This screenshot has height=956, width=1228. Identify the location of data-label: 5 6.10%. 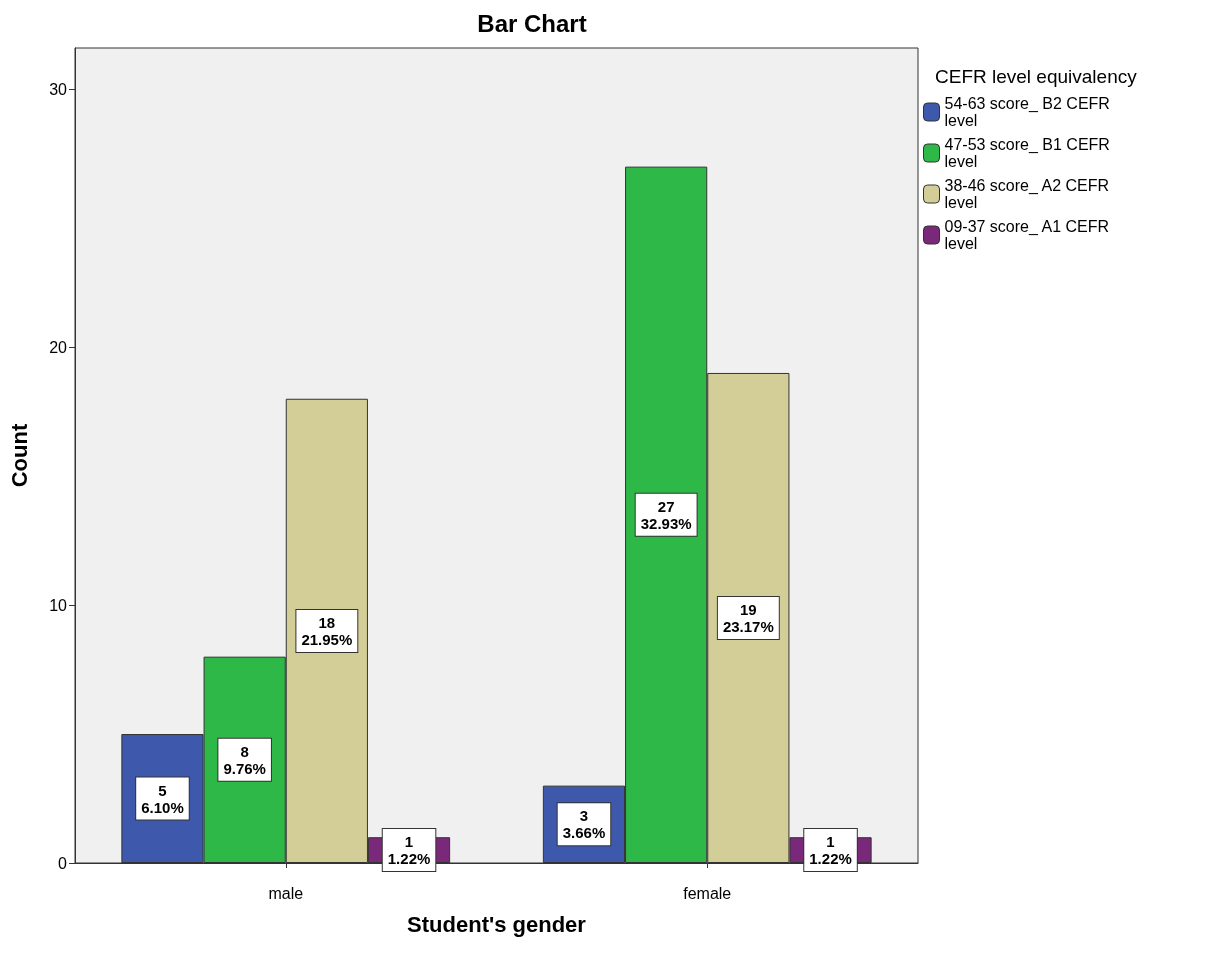
(162, 798).